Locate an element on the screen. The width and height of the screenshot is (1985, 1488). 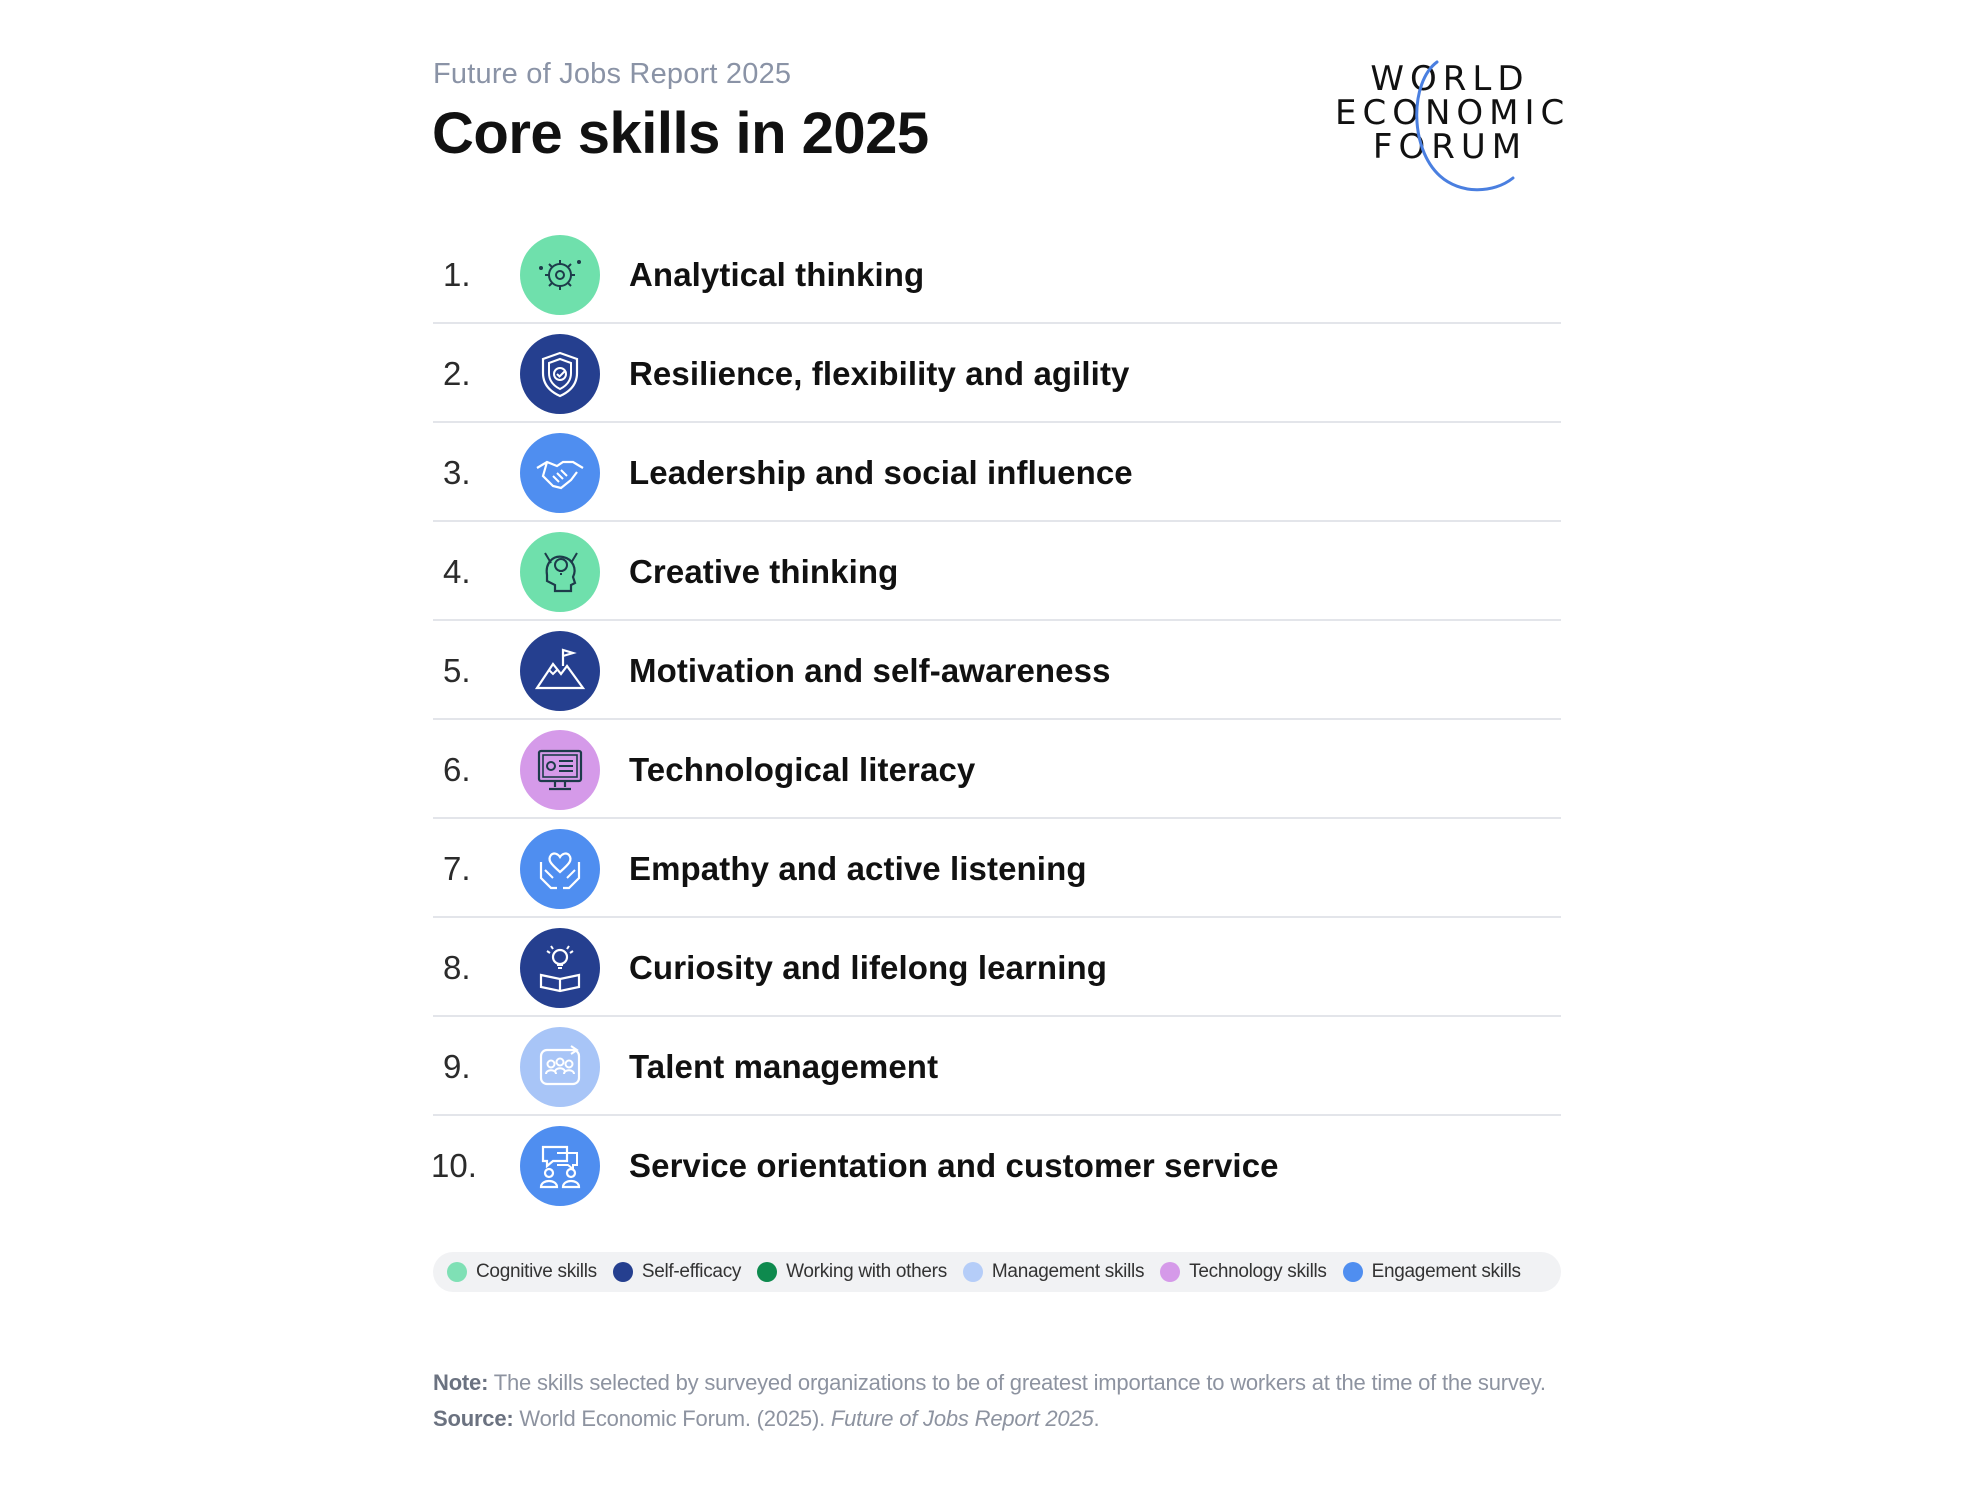
skill-label: Analytical thinking is located at coordinates (777, 274).